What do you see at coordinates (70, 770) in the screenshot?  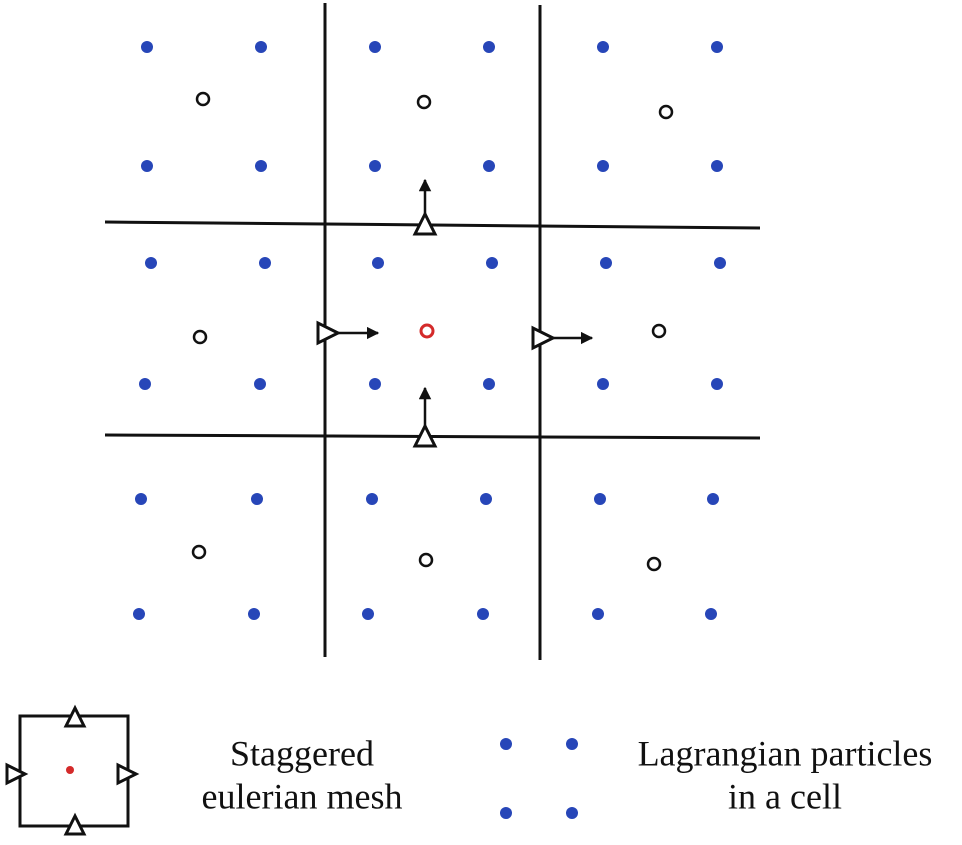 I see `legend-center` at bounding box center [70, 770].